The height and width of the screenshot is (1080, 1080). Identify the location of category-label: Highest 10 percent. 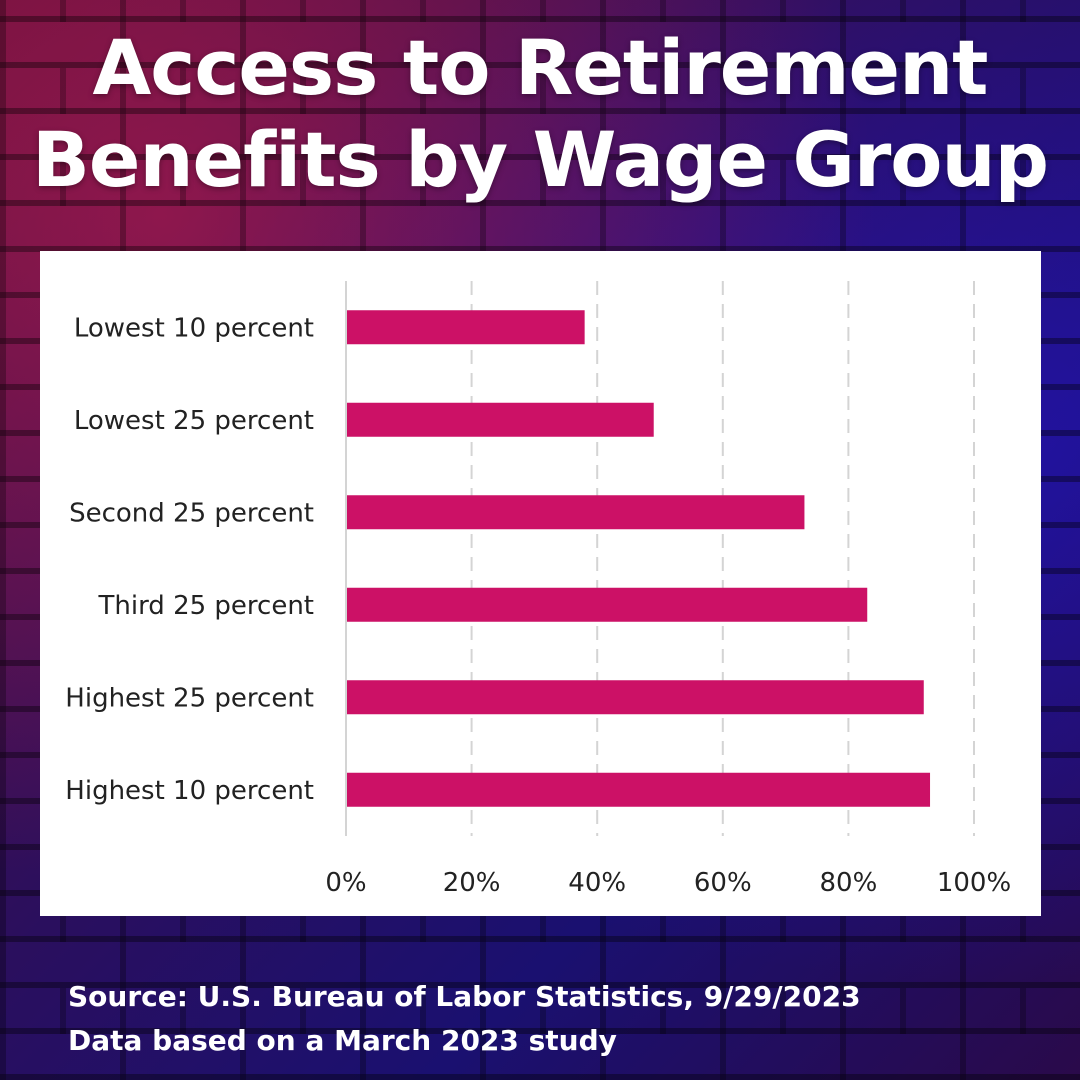
(189, 791).